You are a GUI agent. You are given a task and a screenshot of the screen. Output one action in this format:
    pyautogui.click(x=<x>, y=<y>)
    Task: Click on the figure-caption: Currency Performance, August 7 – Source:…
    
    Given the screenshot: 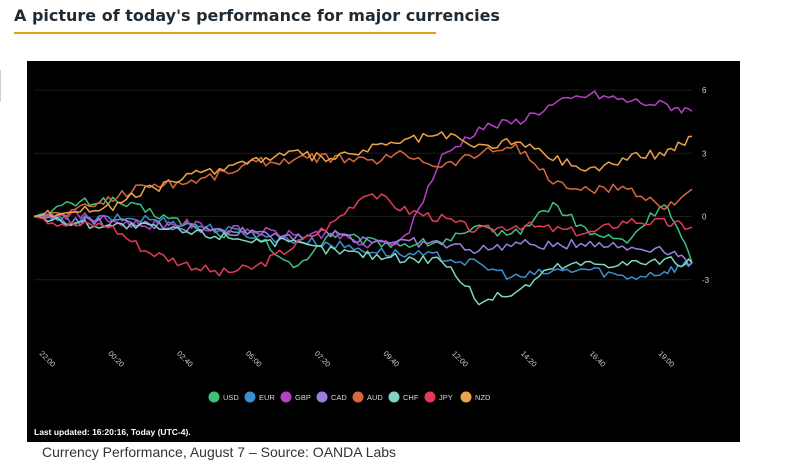 What is the action you would take?
    pyautogui.click(x=219, y=452)
    